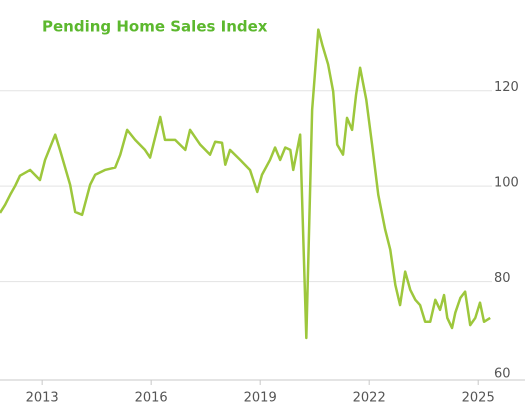 This screenshot has width=525, height=417. What do you see at coordinates (155, 27) in the screenshot?
I see `chart-title: Pending Home Sales Index` at bounding box center [155, 27].